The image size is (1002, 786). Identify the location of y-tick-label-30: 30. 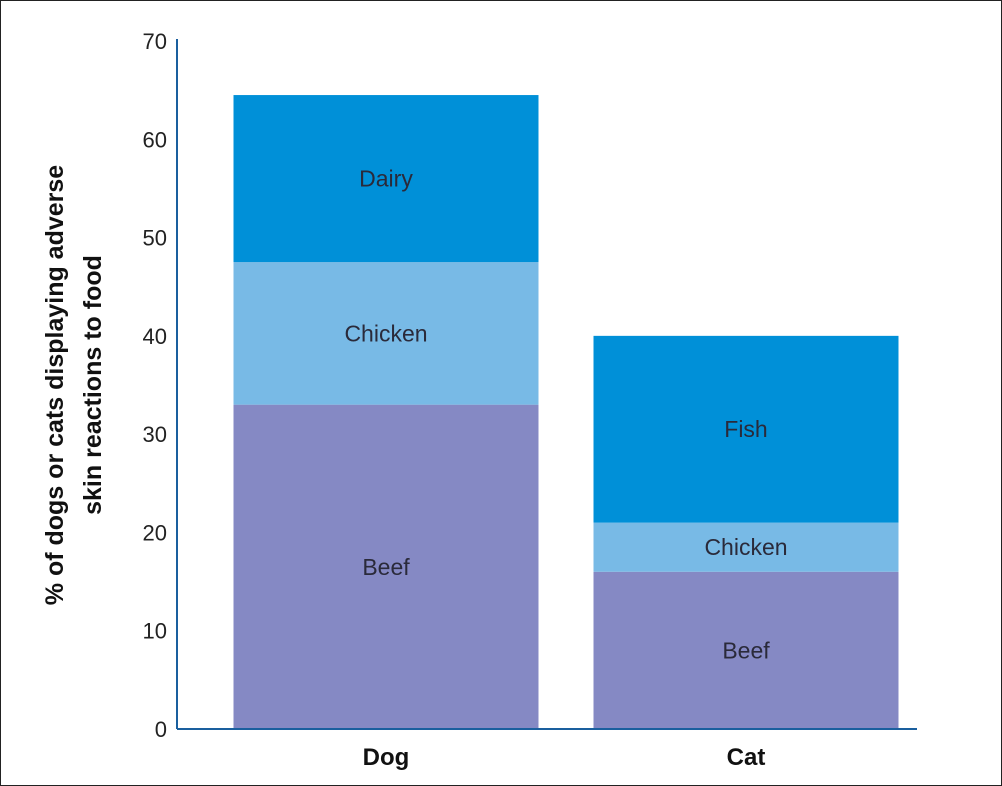
(155, 434).